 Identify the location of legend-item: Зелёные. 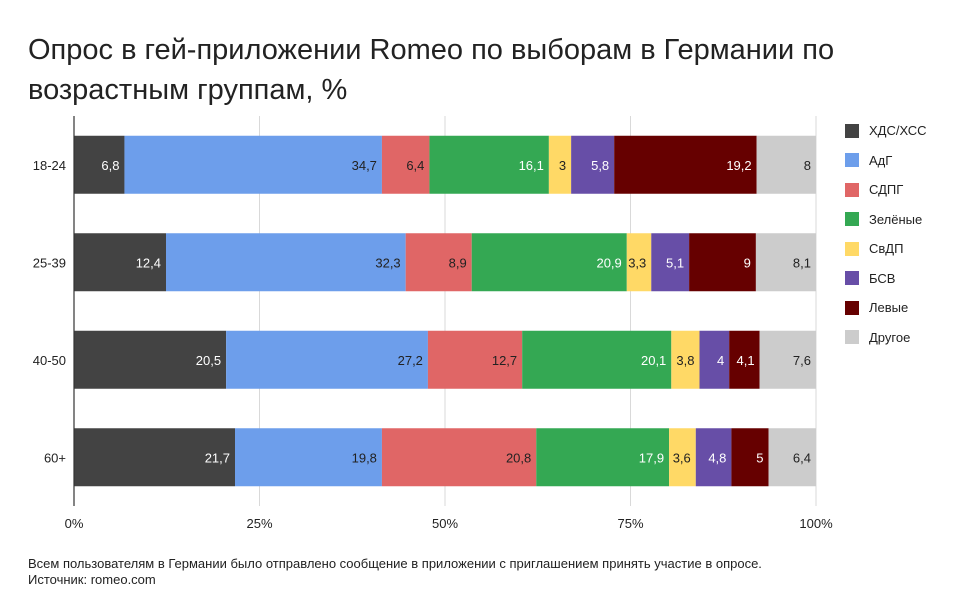
(901, 220).